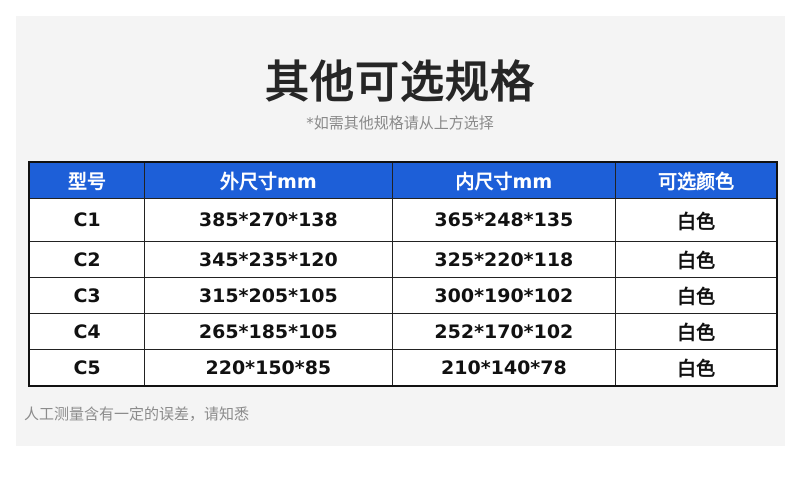 Image resolution: width=800 pixels, height=499 pixels. What do you see at coordinates (696, 180) in the screenshot?
I see `header-color: 可选颜色` at bounding box center [696, 180].